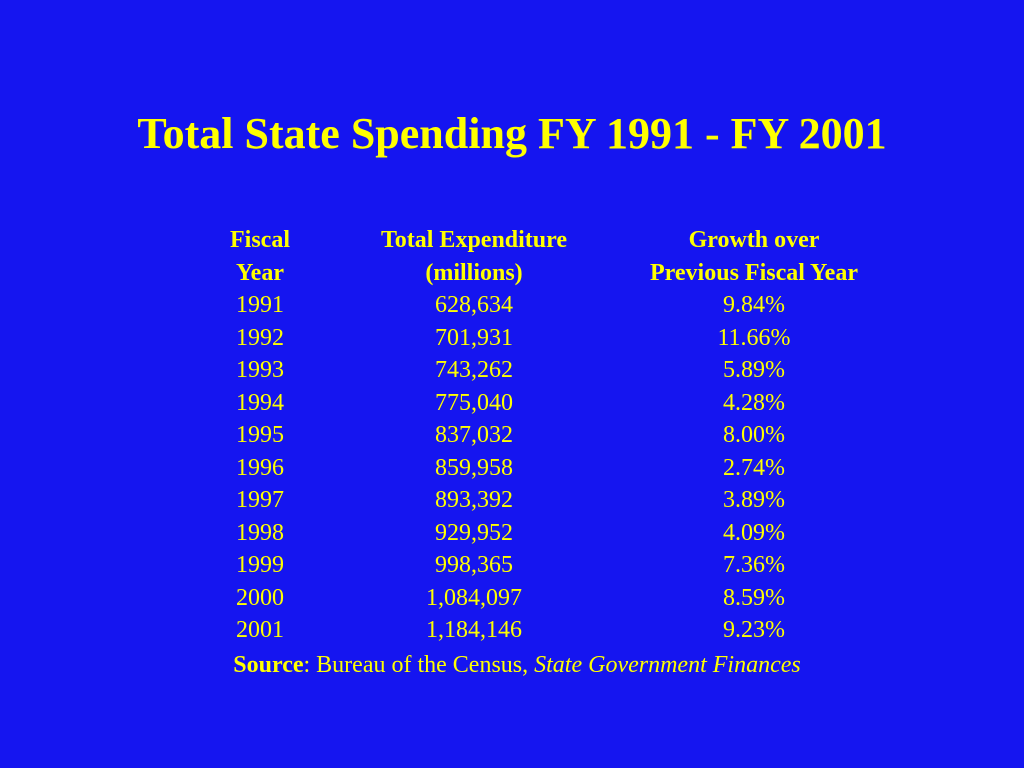  I want to click on growth-cell: 3.89%, so click(754, 500).